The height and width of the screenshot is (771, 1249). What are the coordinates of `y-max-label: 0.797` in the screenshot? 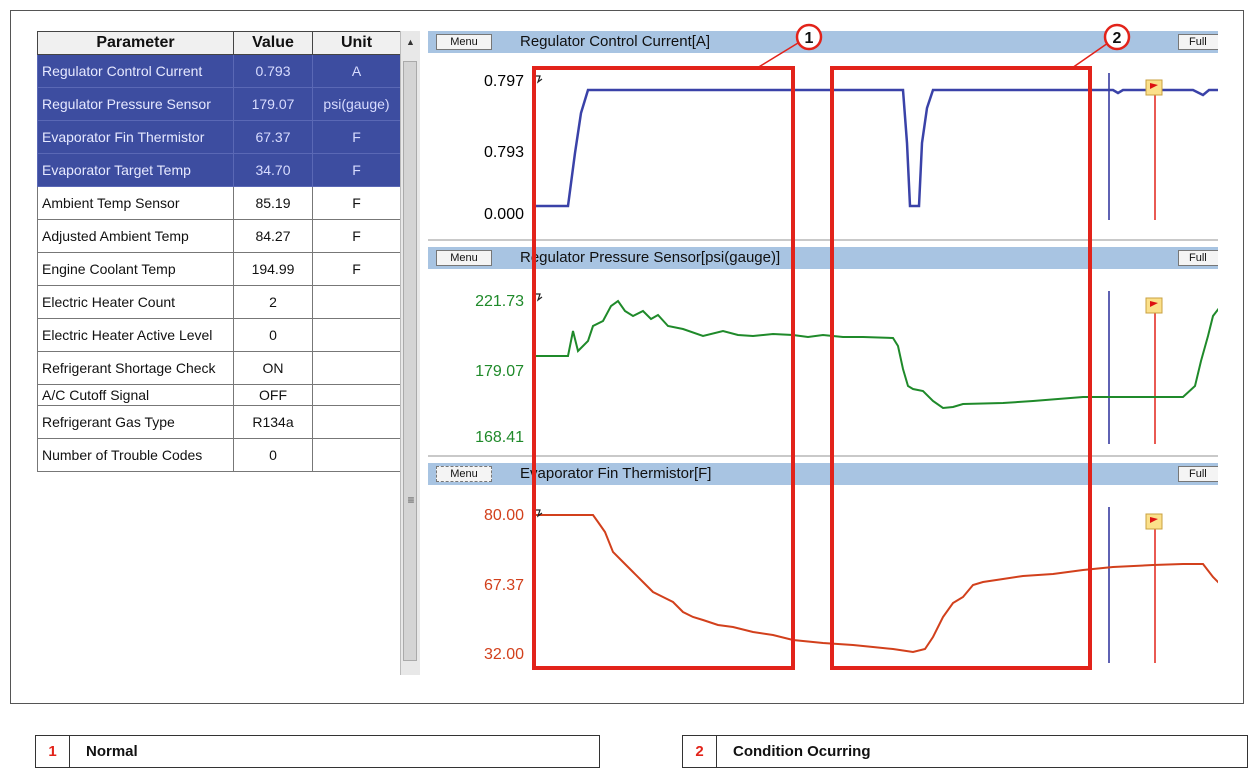 It's located at (503, 81).